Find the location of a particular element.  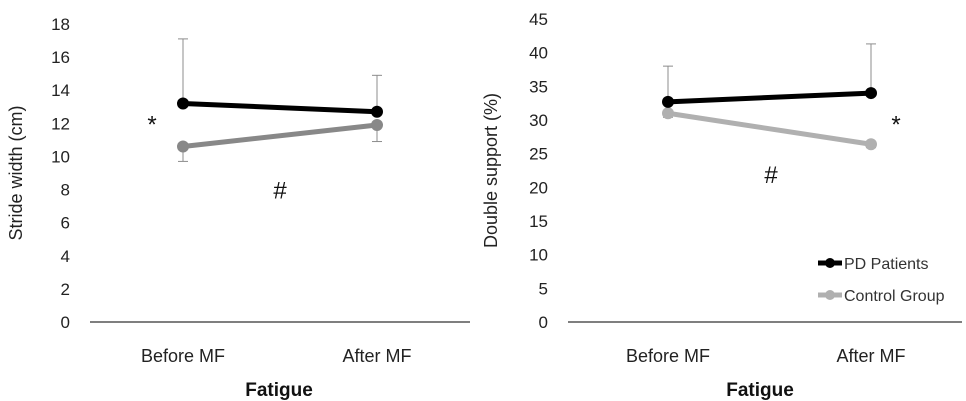

y-tick-label: 18 is located at coordinates (60, 24).